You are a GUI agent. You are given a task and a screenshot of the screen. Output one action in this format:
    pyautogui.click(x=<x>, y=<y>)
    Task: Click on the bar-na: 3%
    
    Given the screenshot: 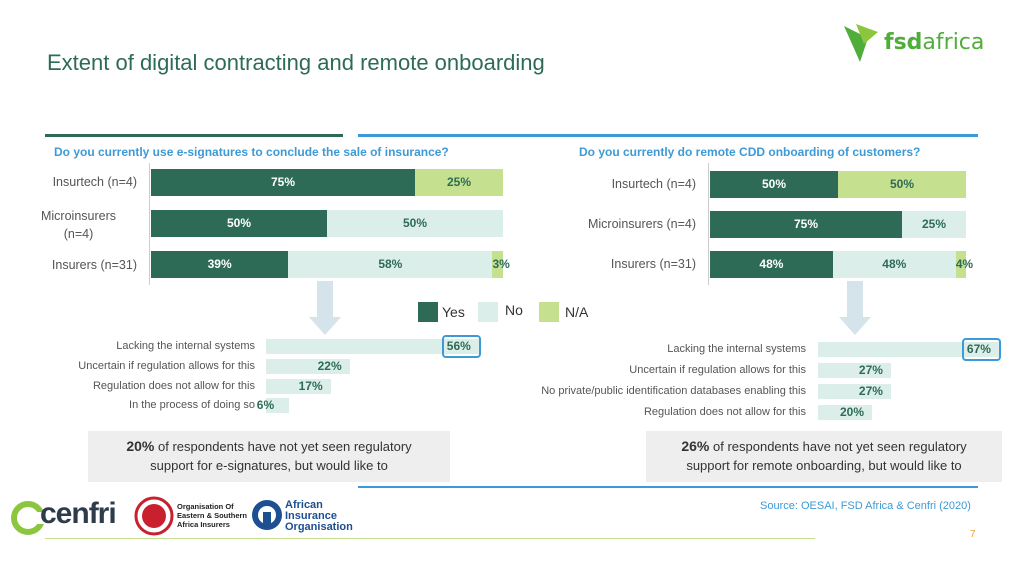 What is the action you would take?
    pyautogui.click(x=501, y=264)
    